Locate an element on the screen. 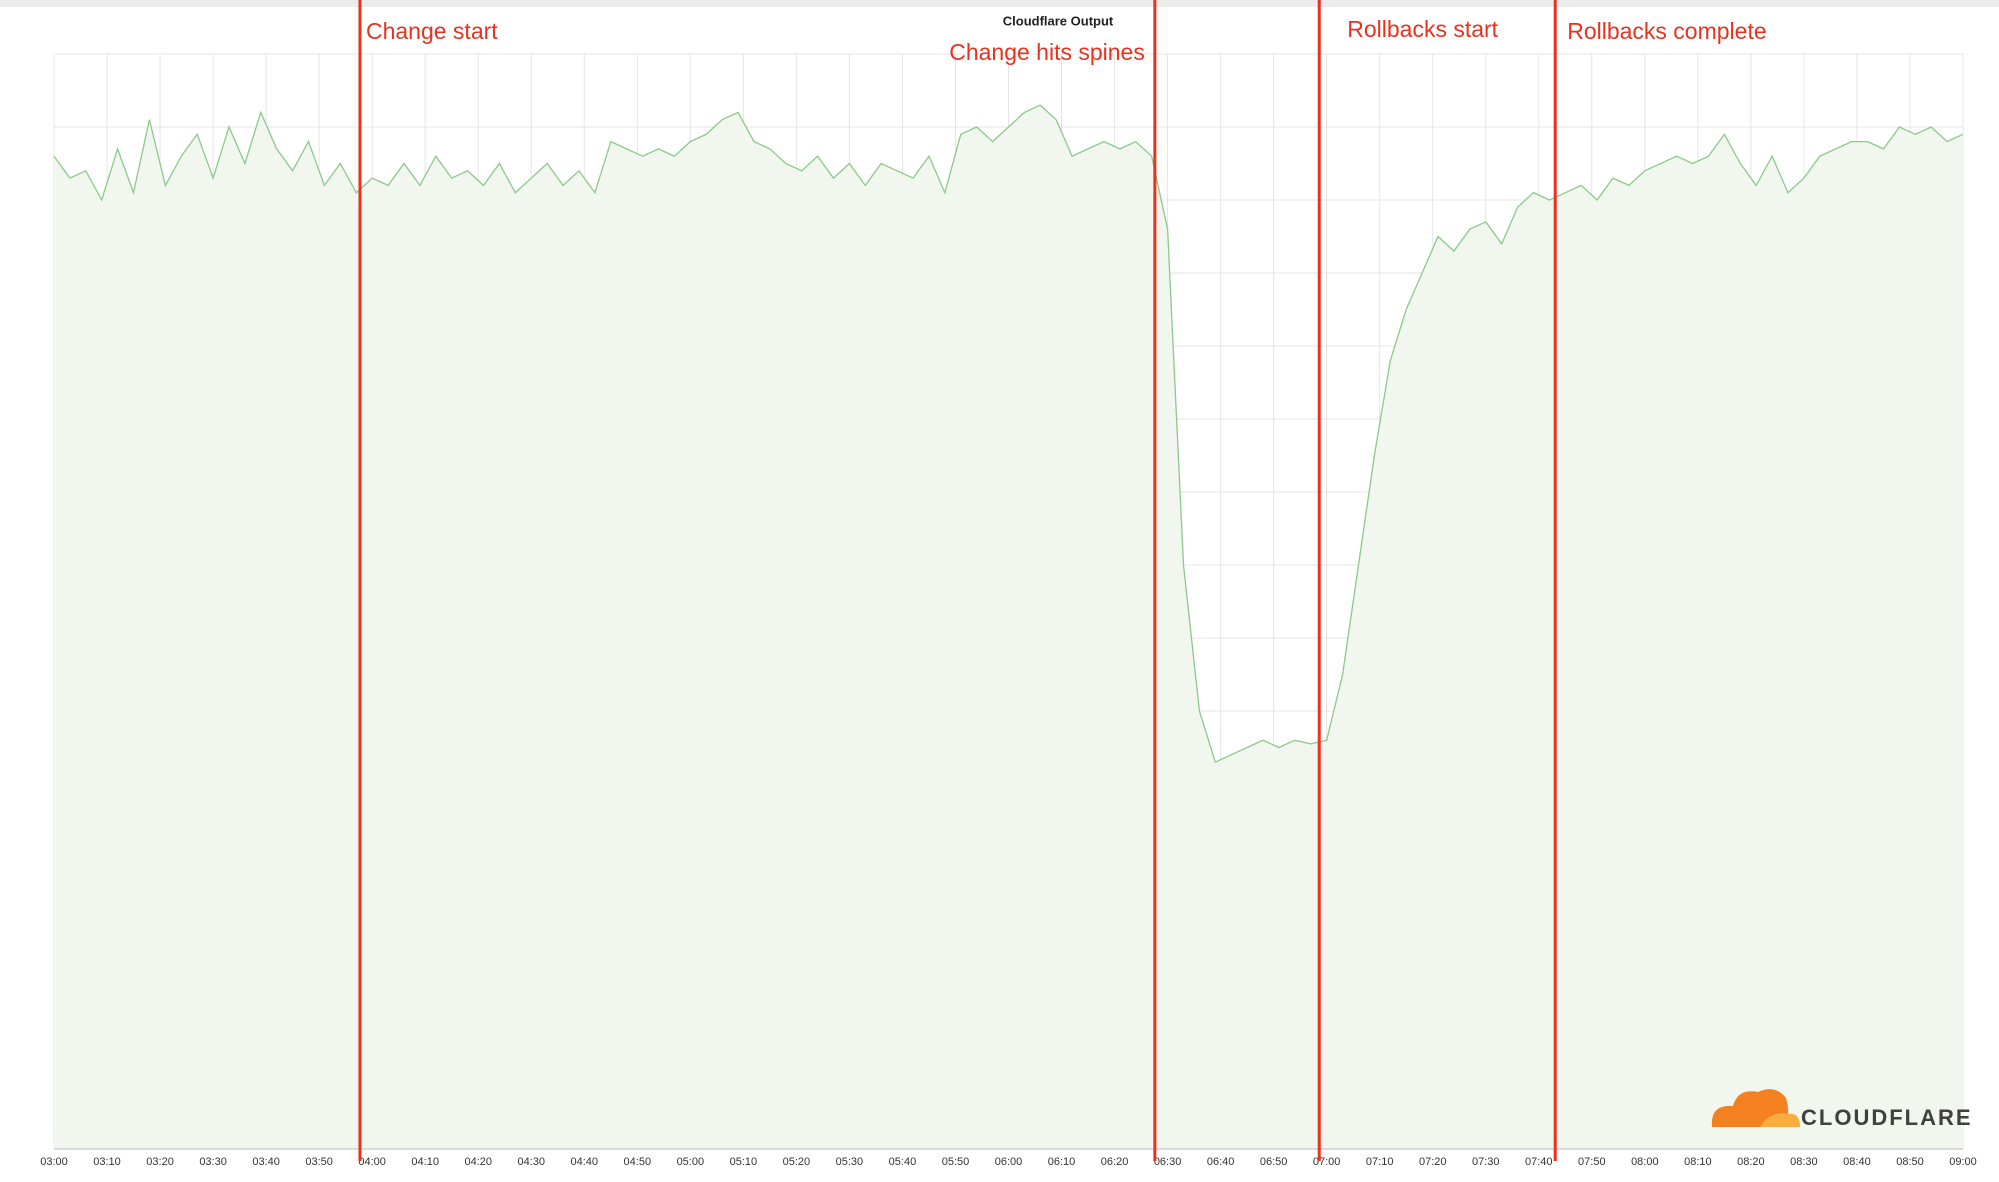  x-tick-label: 08:40 is located at coordinates (1857, 1162).